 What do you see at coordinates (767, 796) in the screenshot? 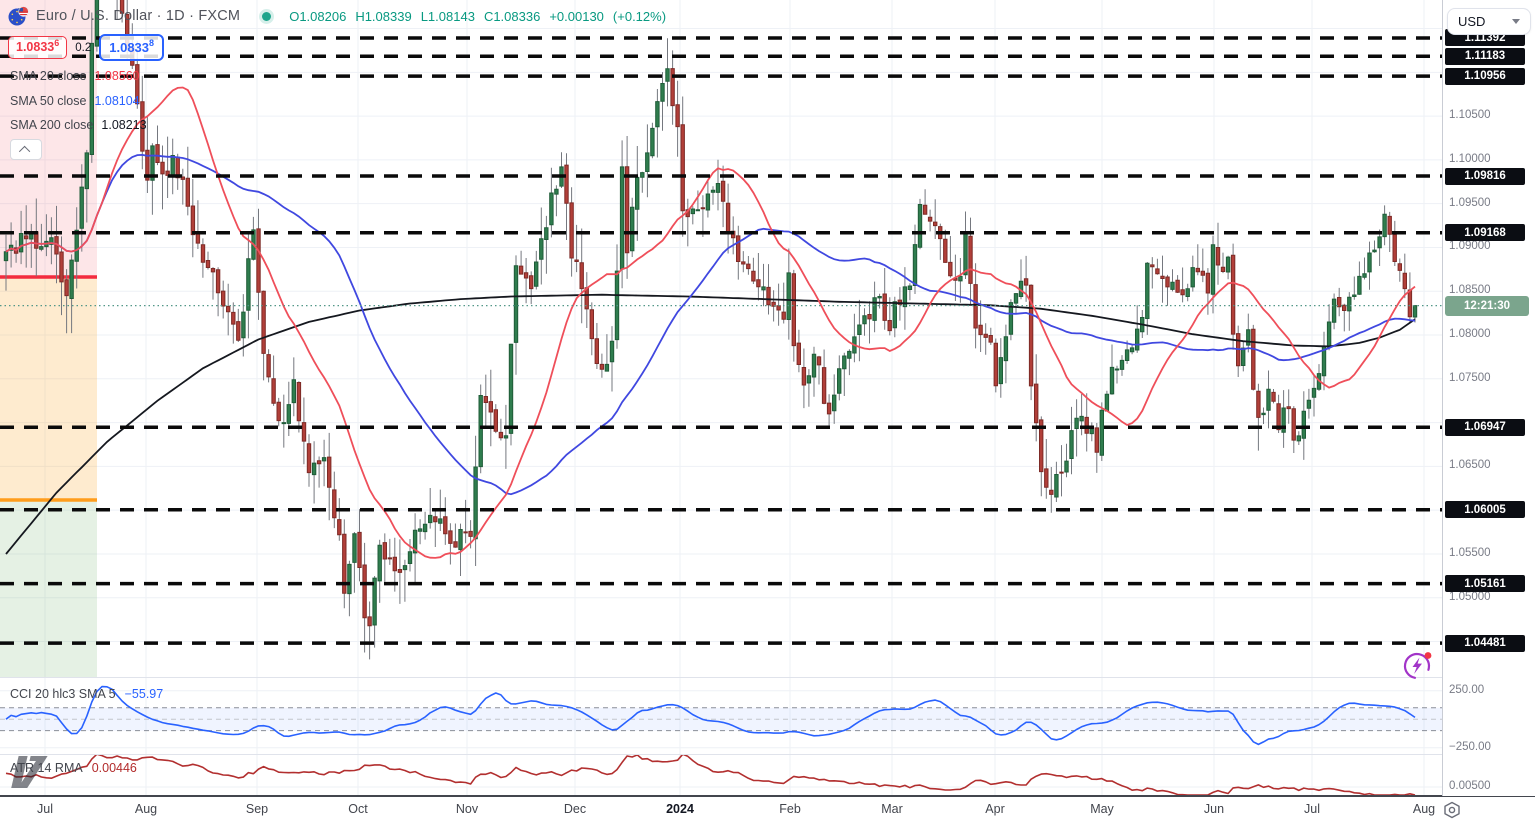
I see `time-axis-divider` at bounding box center [767, 796].